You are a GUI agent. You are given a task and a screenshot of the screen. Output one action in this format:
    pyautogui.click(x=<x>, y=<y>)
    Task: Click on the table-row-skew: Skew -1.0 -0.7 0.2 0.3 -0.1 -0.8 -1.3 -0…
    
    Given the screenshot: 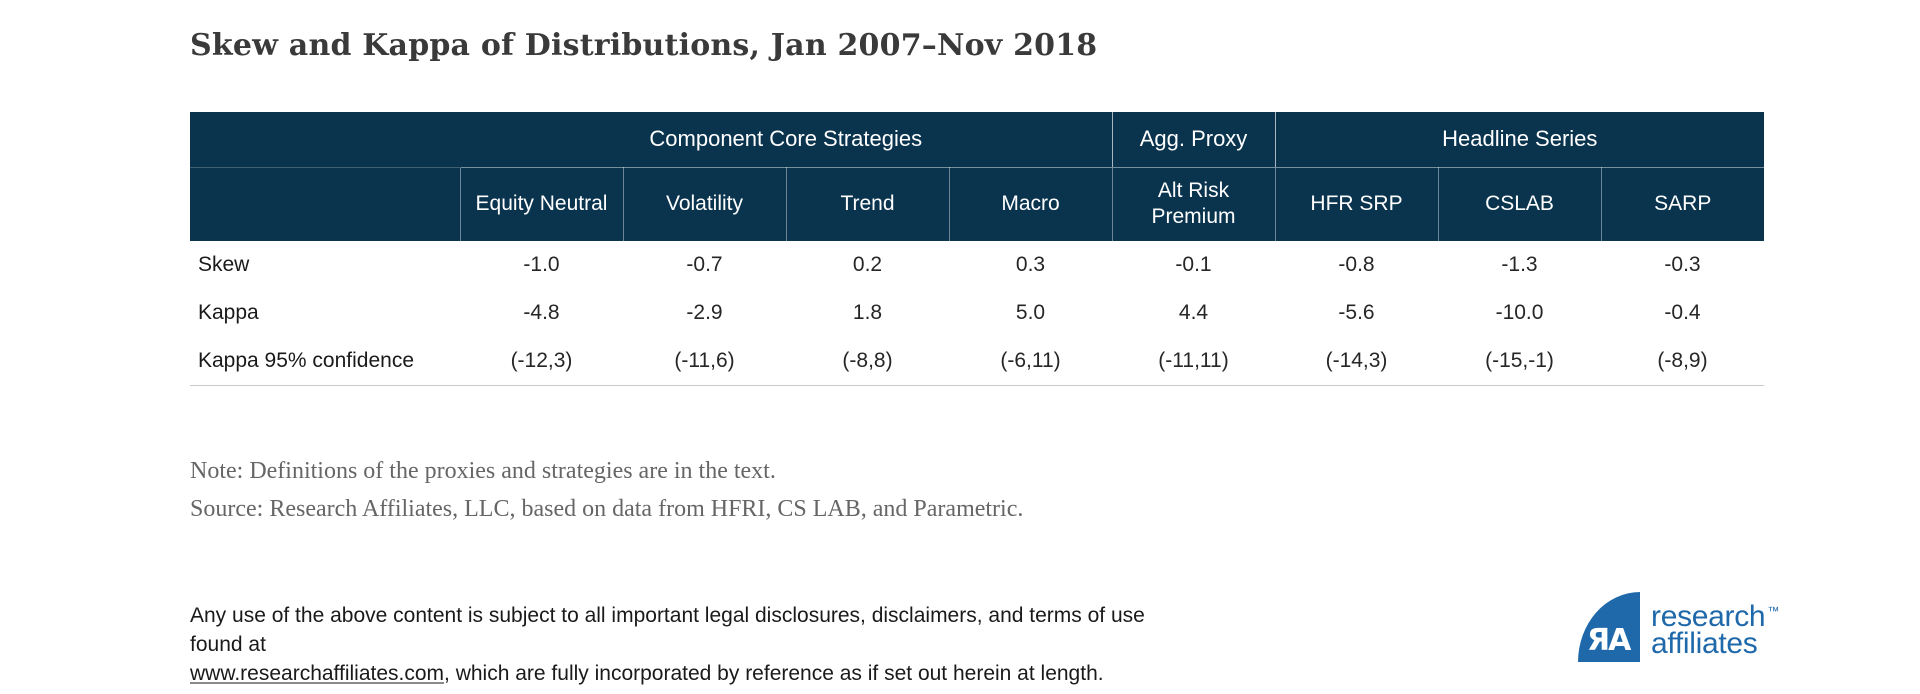 What is the action you would take?
    pyautogui.click(x=977, y=265)
    